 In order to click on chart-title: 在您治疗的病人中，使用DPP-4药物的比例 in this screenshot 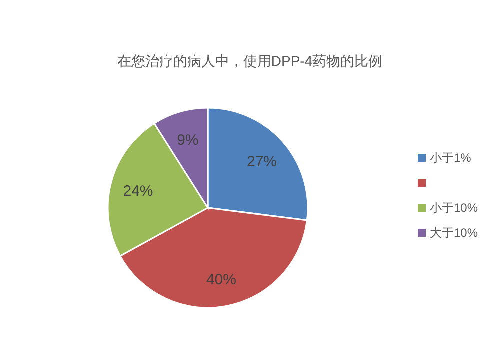, I will do `click(250, 61)`.